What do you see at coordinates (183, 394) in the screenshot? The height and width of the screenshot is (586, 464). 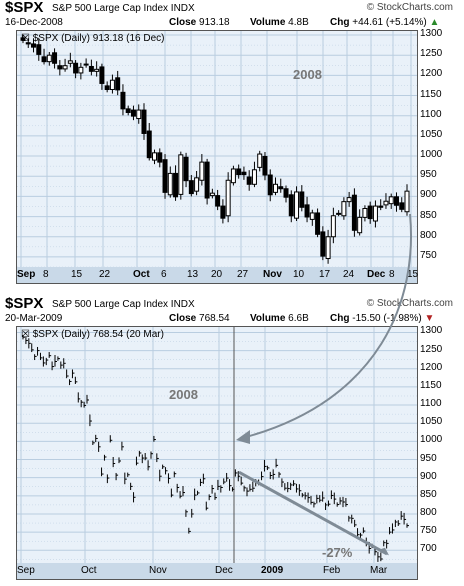 I see `year-annotation-2: 2008` at bounding box center [183, 394].